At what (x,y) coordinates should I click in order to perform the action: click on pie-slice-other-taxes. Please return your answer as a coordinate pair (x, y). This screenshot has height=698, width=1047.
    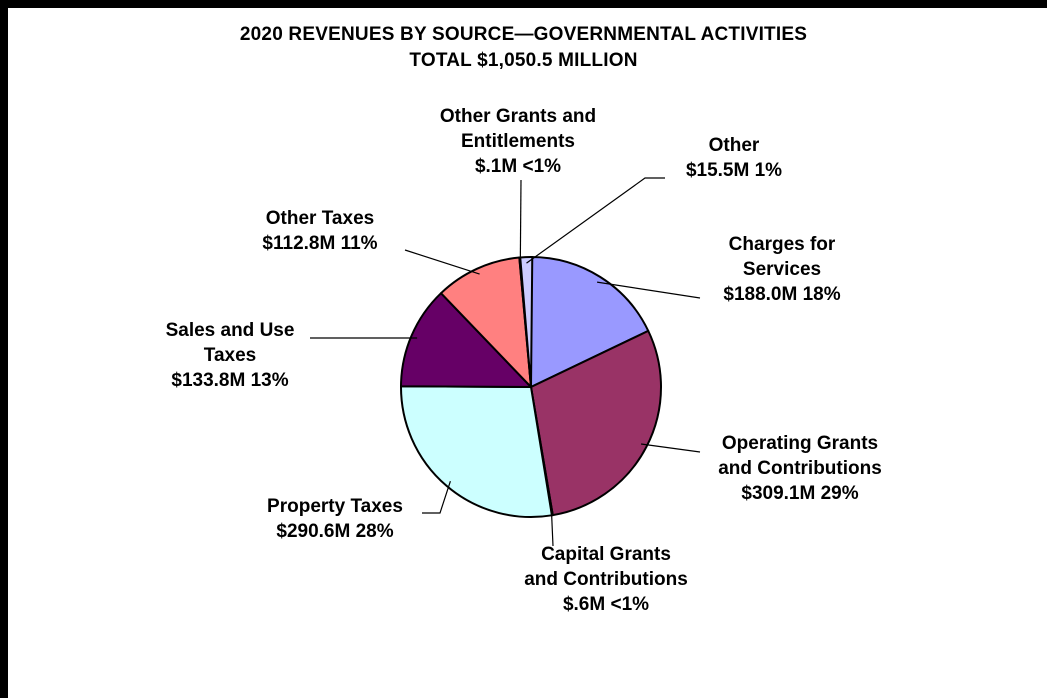
    Looking at the image, I should click on (486, 322).